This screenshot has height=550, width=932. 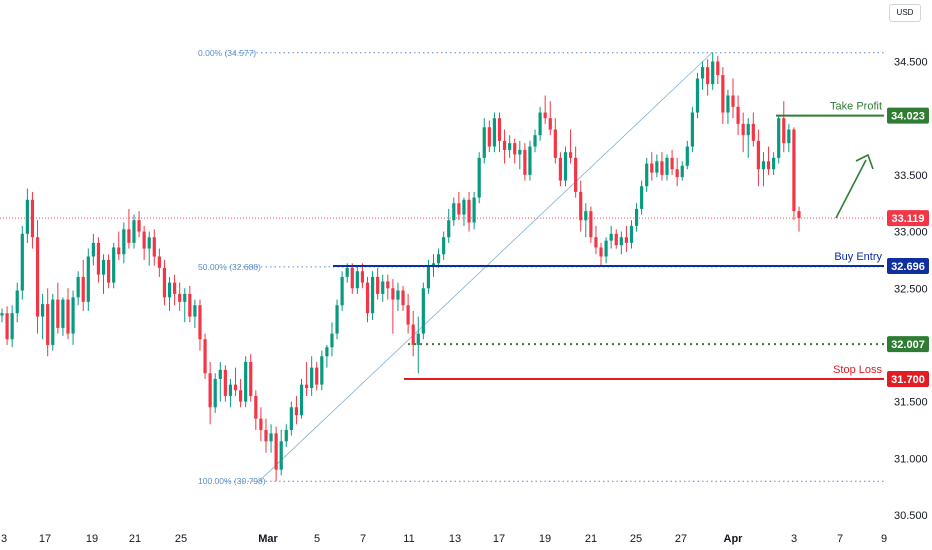 What do you see at coordinates (444, 539) in the screenshot?
I see `time-axis: 3 17 19 21 25 Mar 5 7 11 13 17 19 21 25 27 Apr 3 7 9` at bounding box center [444, 539].